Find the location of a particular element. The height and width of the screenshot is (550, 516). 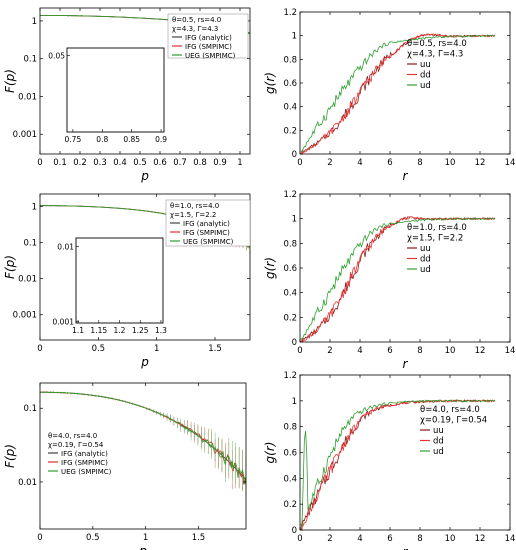

x-tick-label: 0.7 is located at coordinates (180, 163).